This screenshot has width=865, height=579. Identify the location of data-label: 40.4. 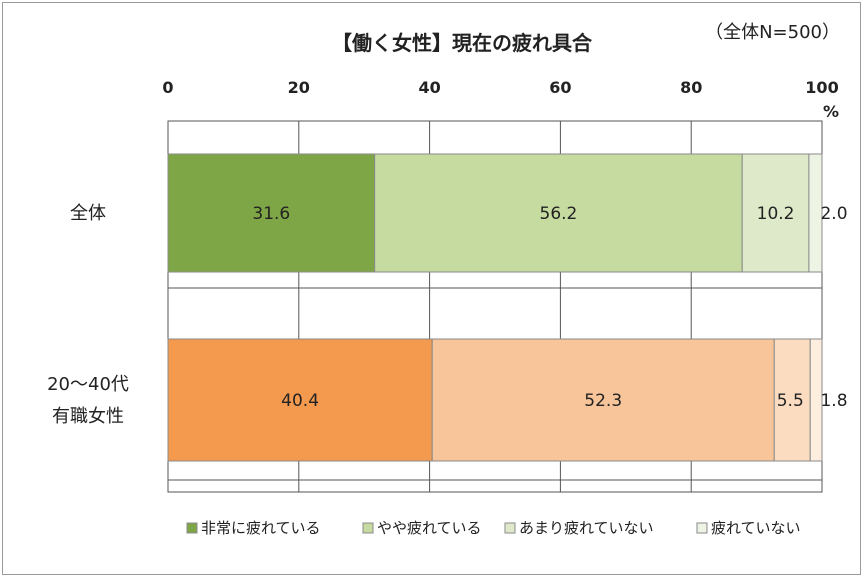
(300, 401).